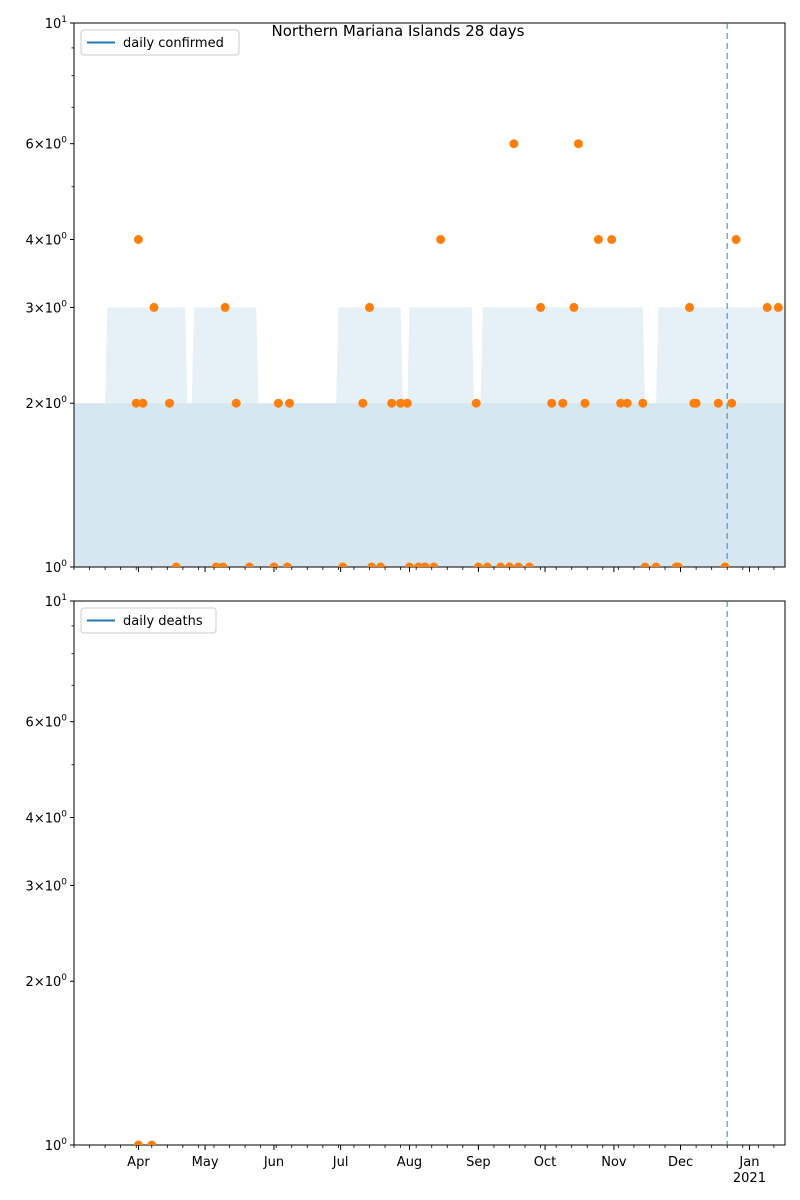 The width and height of the screenshot is (800, 1200). What do you see at coordinates (680, 1162) in the screenshot?
I see `x-tick-label: Dec` at bounding box center [680, 1162].